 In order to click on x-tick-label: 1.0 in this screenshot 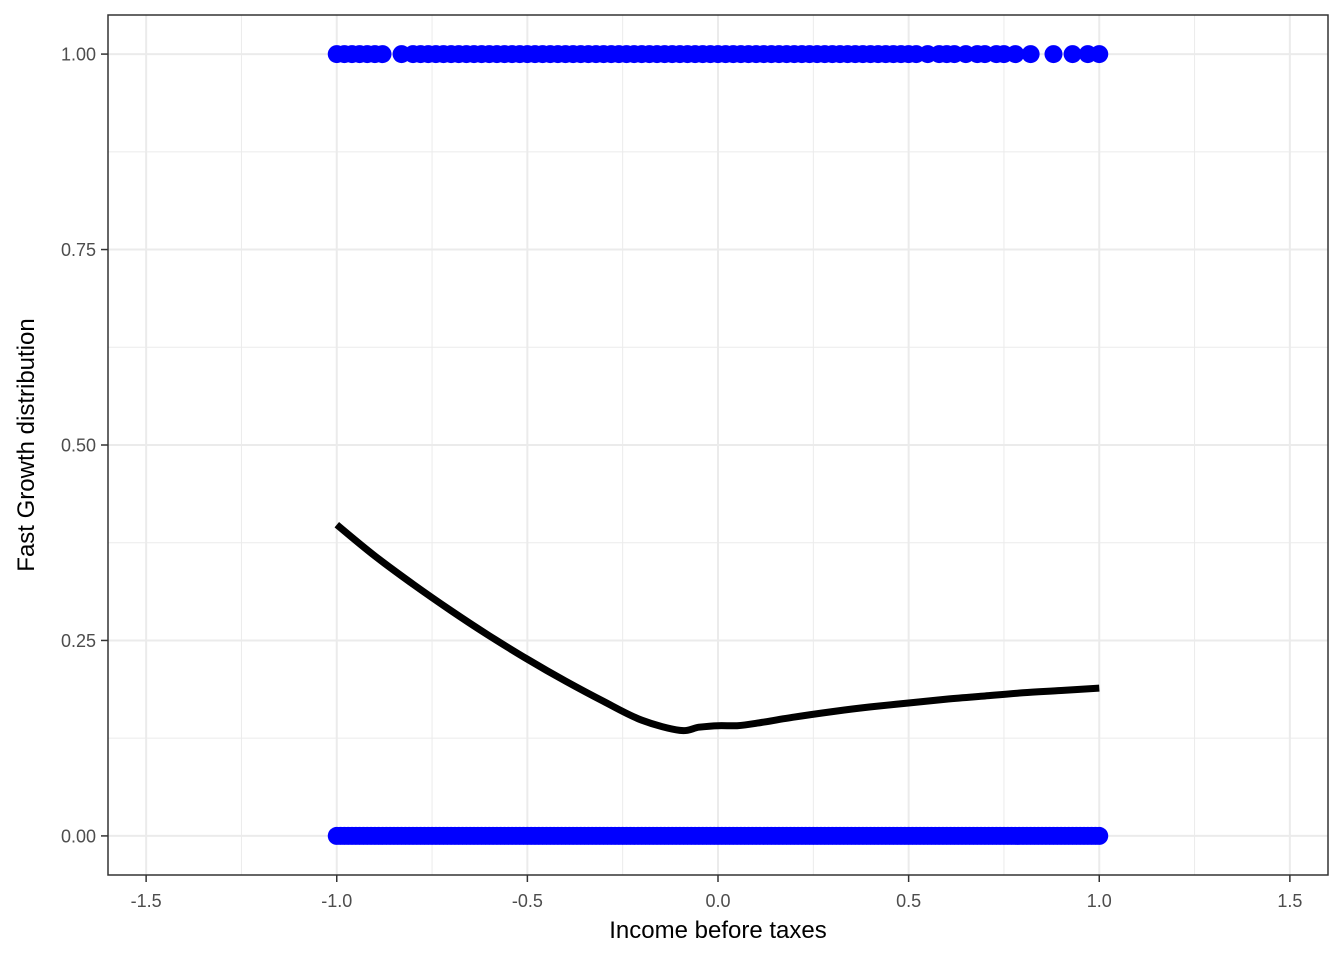, I will do `click(1099, 901)`.